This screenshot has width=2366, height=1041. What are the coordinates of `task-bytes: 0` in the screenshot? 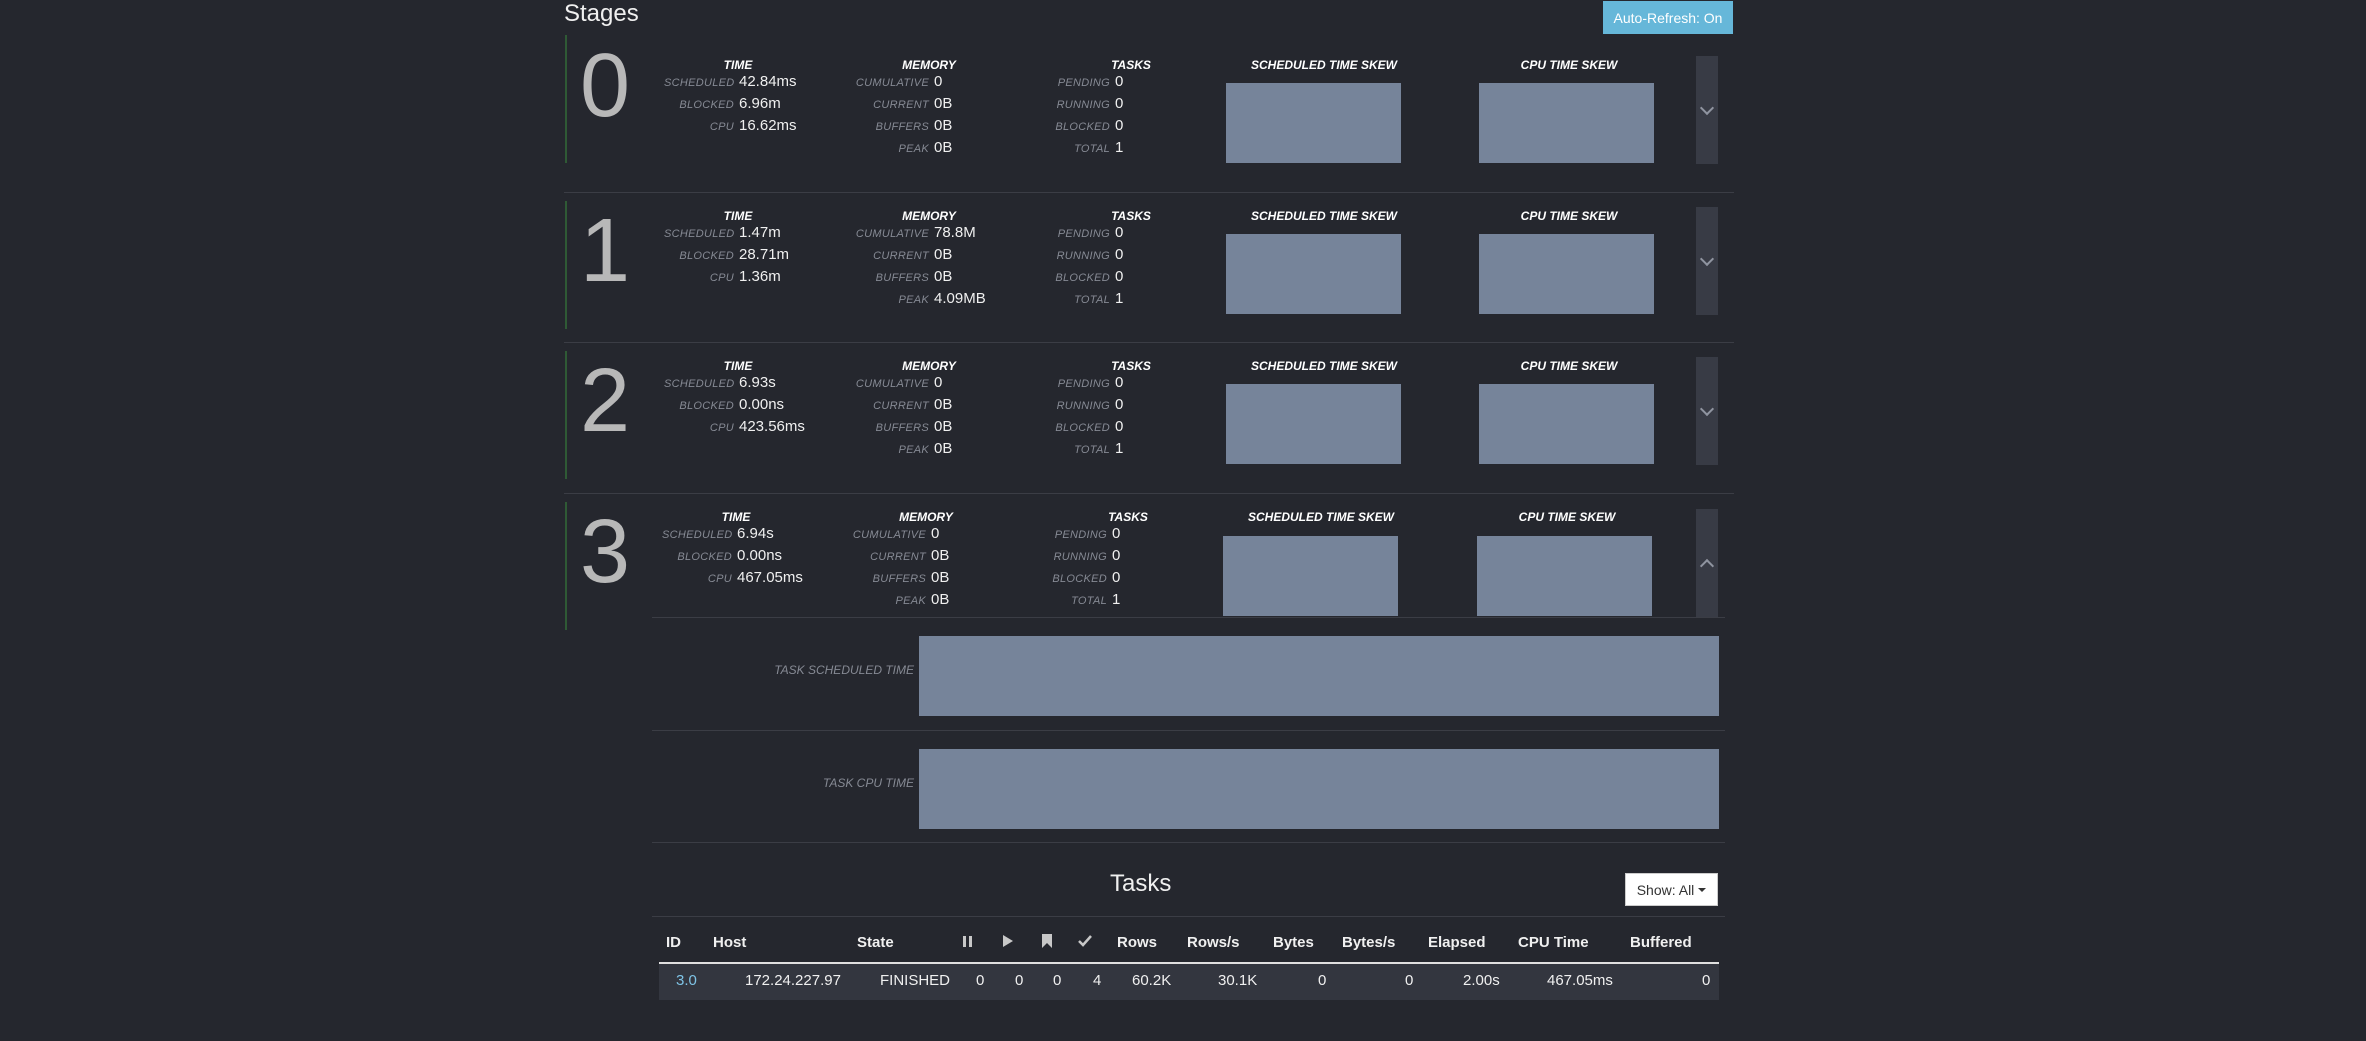 It's located at (1322, 980).